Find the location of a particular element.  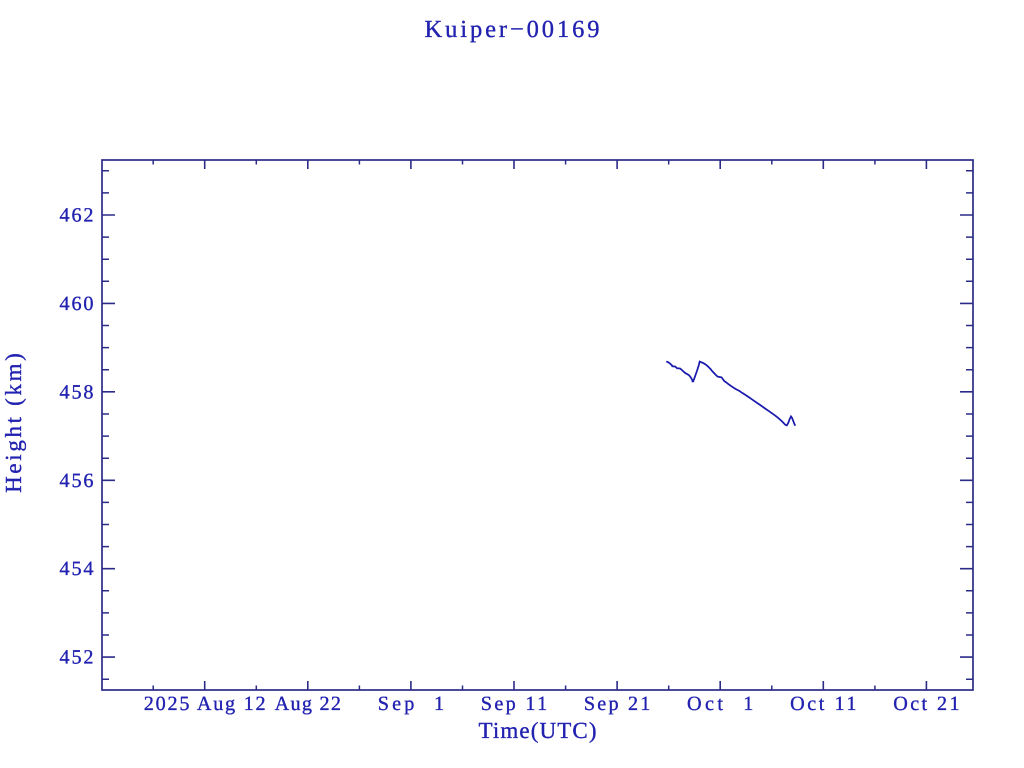

svg-text: 462 is located at coordinates (77, 216).